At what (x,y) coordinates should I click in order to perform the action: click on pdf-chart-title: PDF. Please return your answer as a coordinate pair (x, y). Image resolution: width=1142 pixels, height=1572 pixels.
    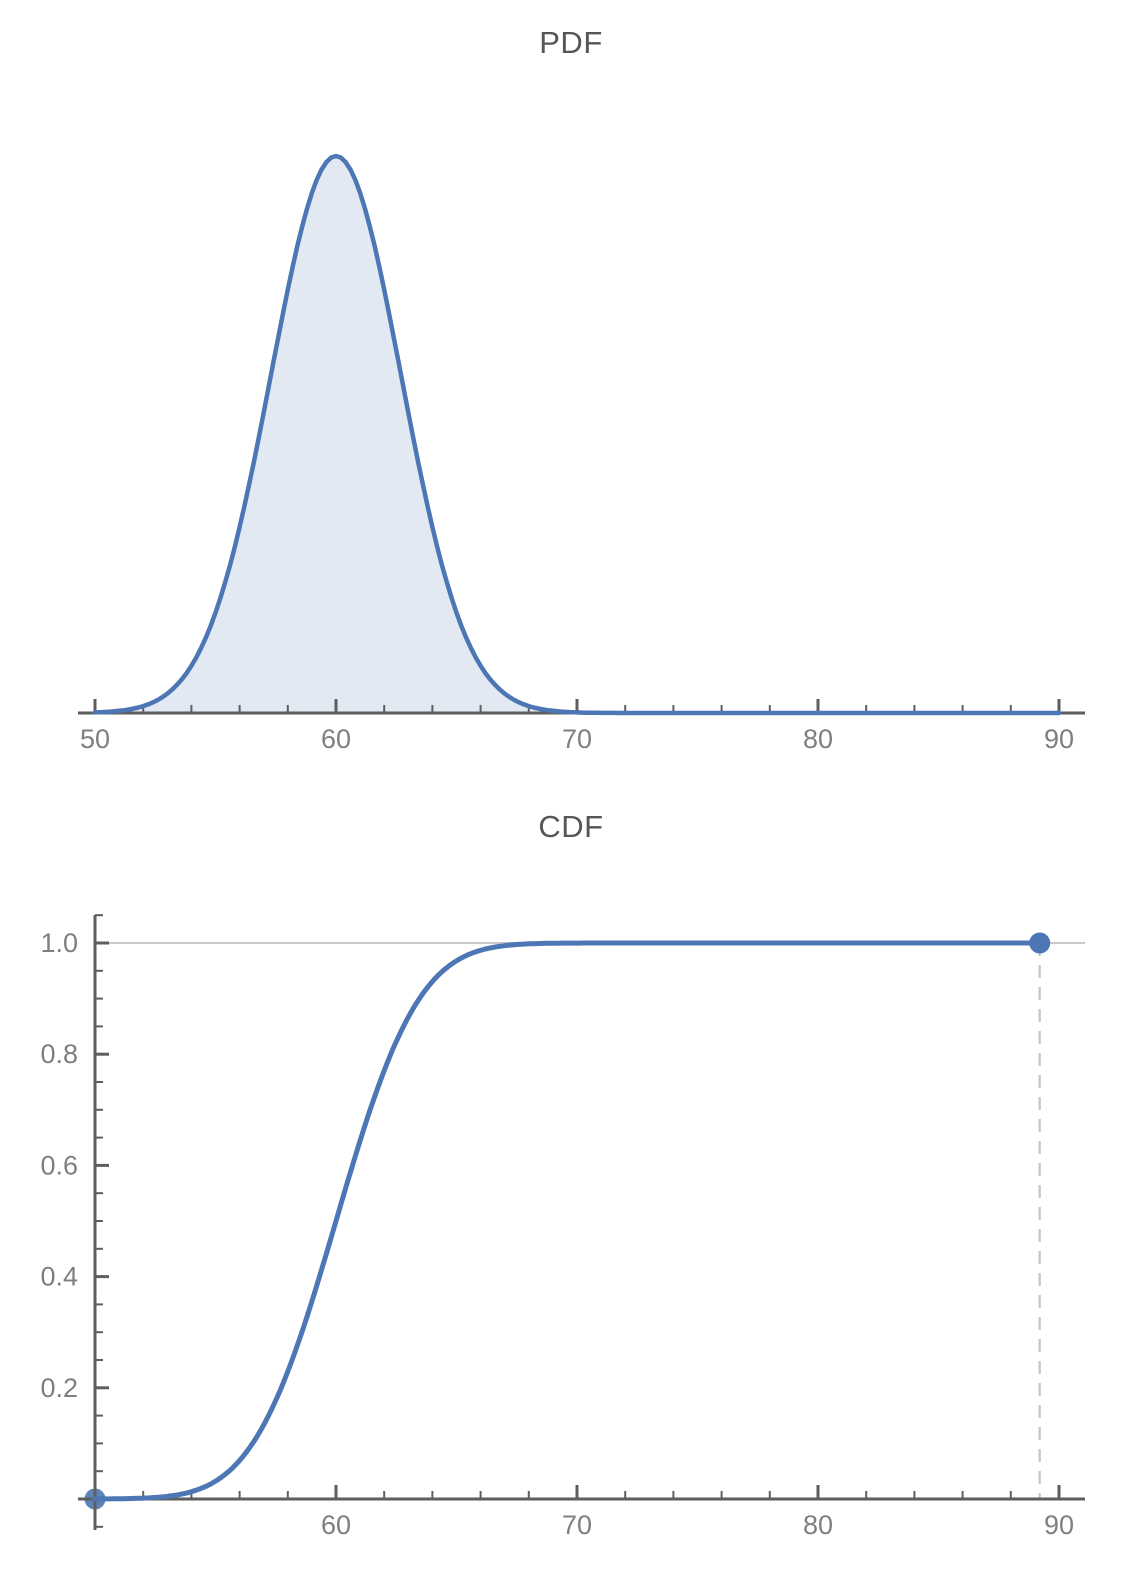
    Looking at the image, I should click on (571, 42).